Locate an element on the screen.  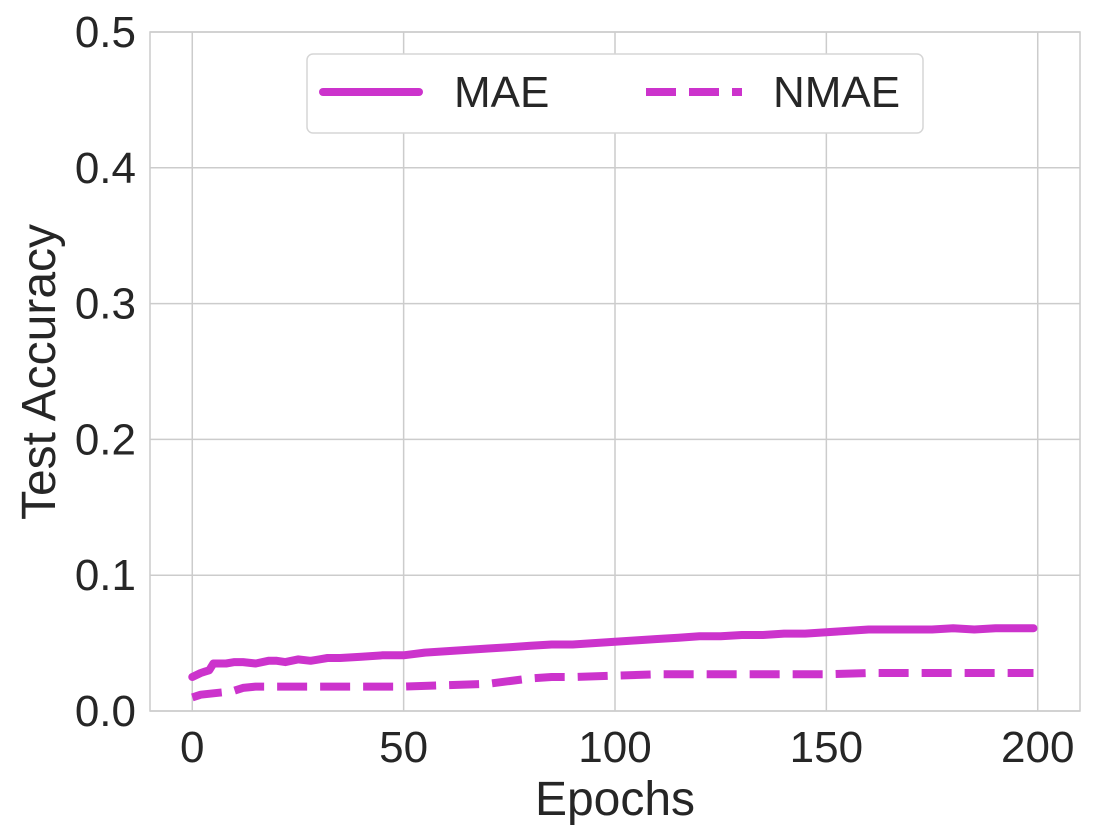
y-axis-label: Test Accuracy is located at coordinates (39, 372).